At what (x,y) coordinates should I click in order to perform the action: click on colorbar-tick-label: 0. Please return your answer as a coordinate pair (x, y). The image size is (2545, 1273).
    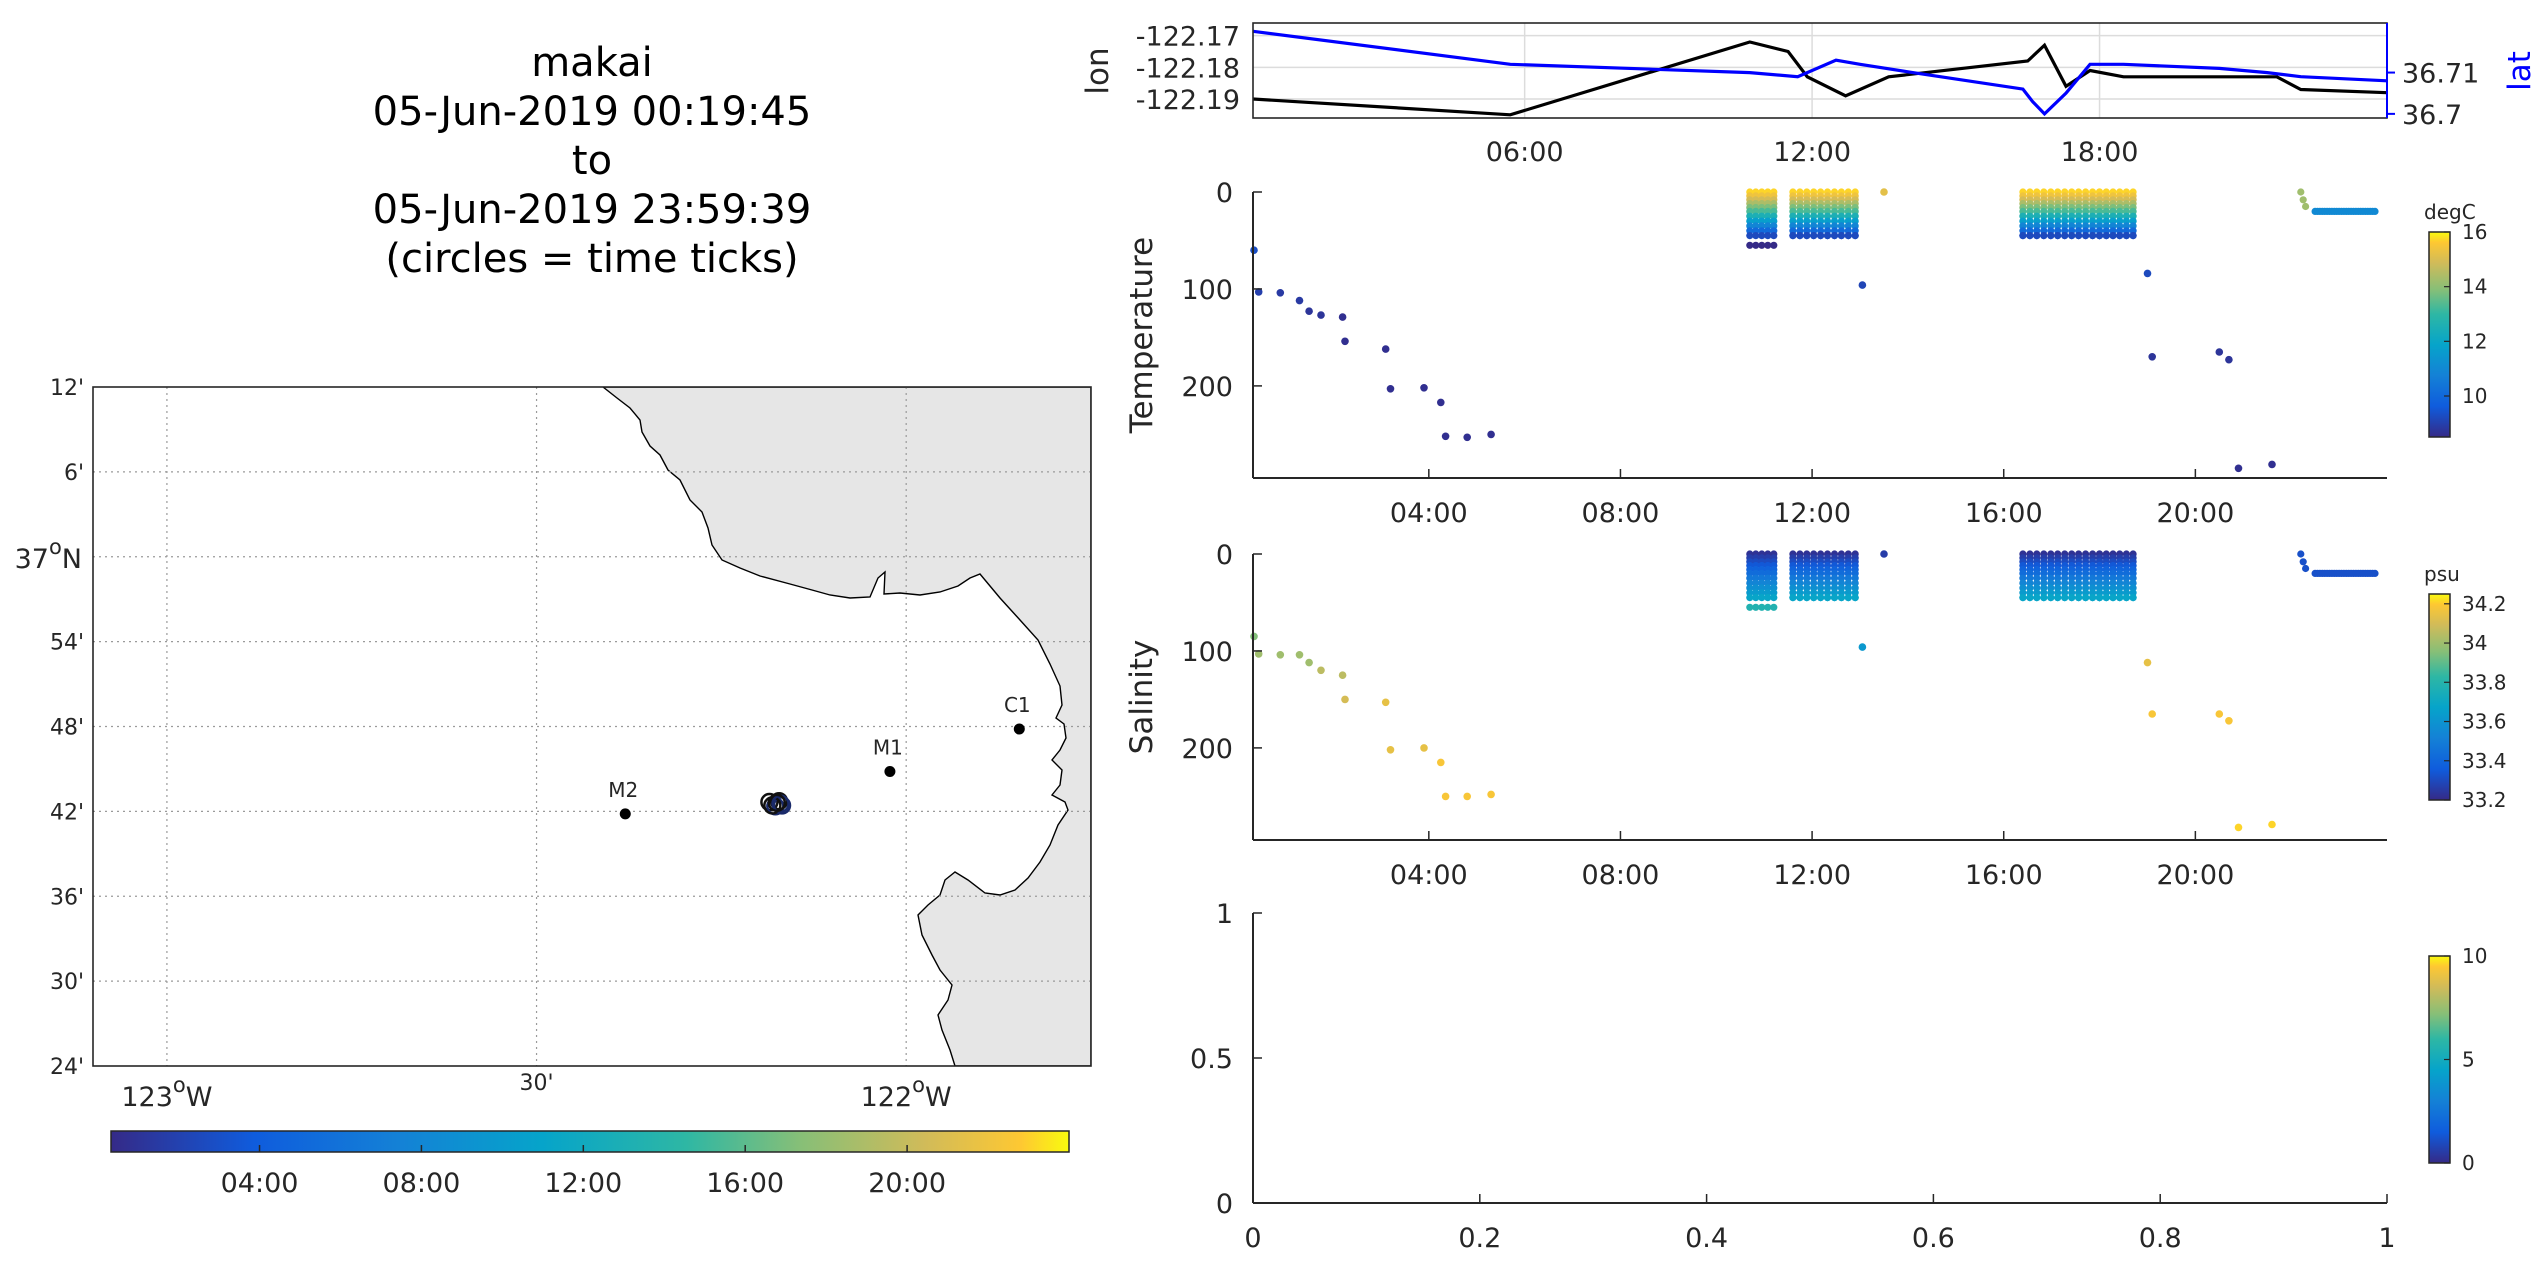
    Looking at the image, I should click on (2468, 1163).